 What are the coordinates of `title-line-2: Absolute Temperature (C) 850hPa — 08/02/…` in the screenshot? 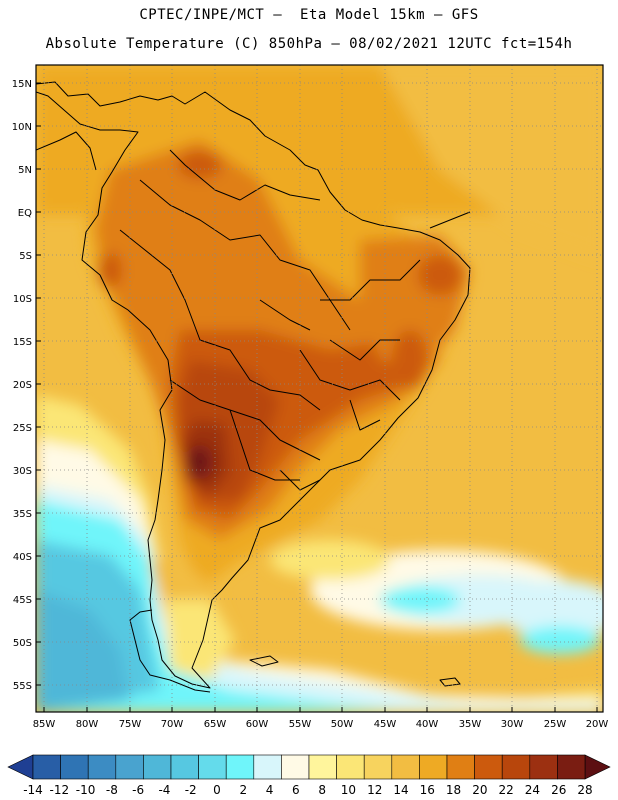 It's located at (309, 44).